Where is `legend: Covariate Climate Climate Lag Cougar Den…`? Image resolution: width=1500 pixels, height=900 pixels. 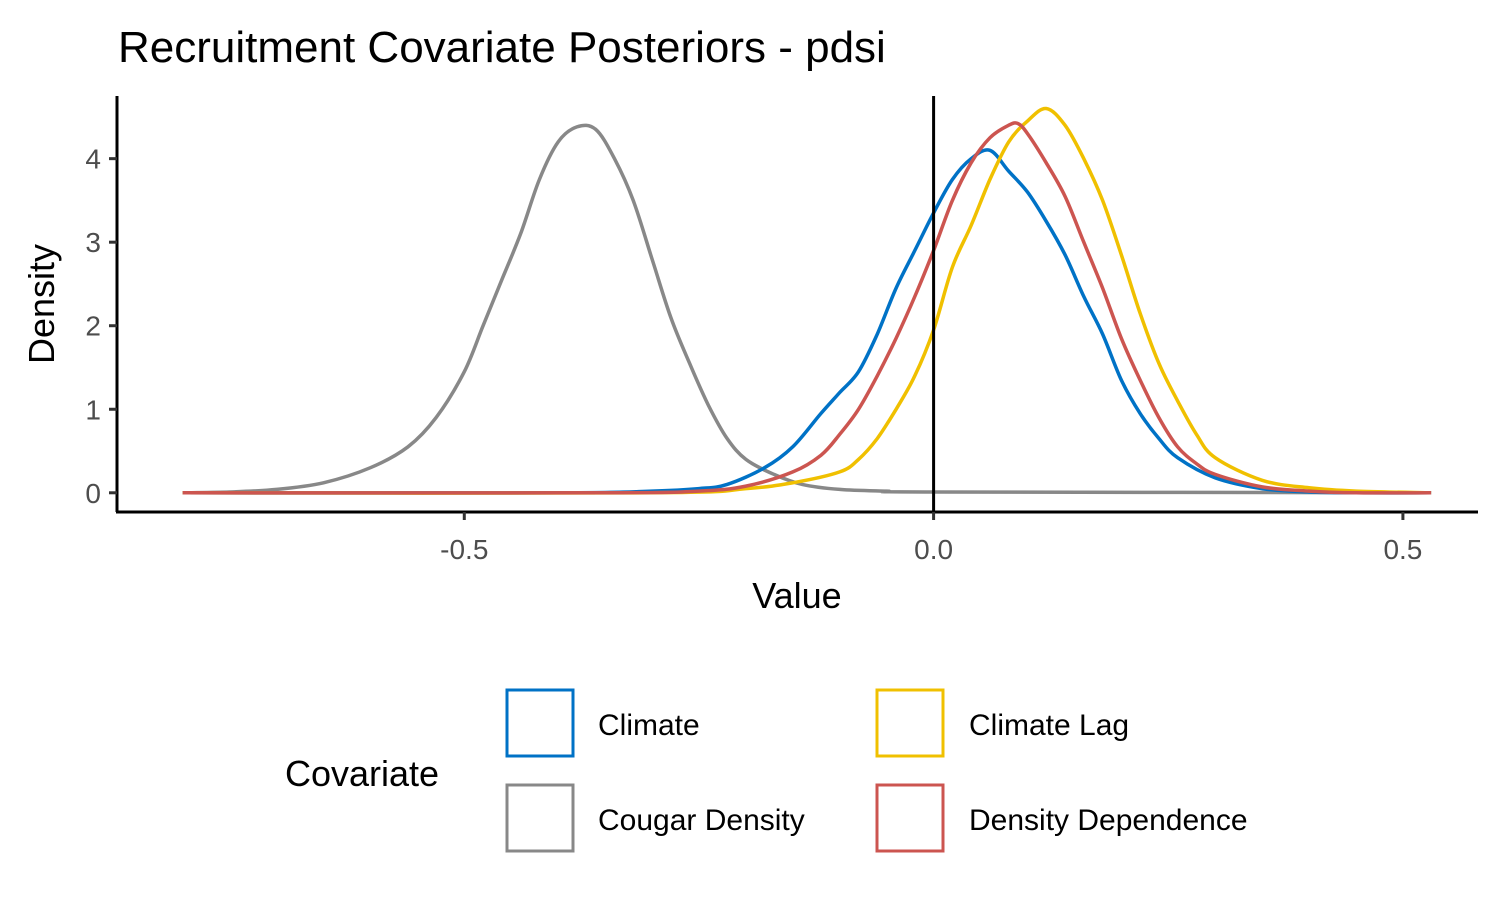 legend: Covariate Climate Climate Lag Cougar Den… is located at coordinates (766, 770).